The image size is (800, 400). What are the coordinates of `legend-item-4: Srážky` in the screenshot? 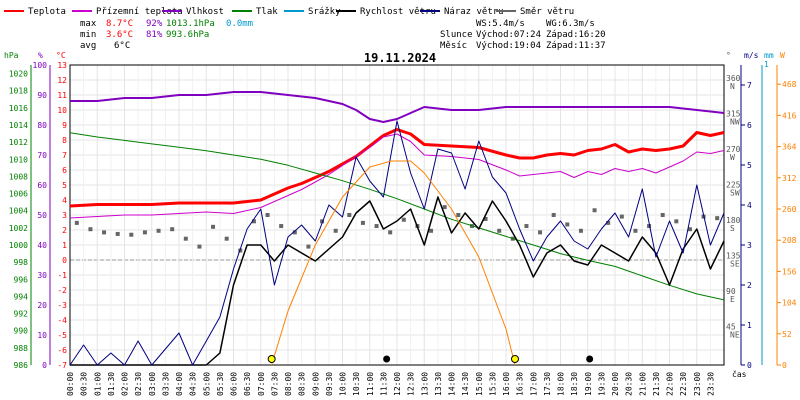 It's located at (312, 12).